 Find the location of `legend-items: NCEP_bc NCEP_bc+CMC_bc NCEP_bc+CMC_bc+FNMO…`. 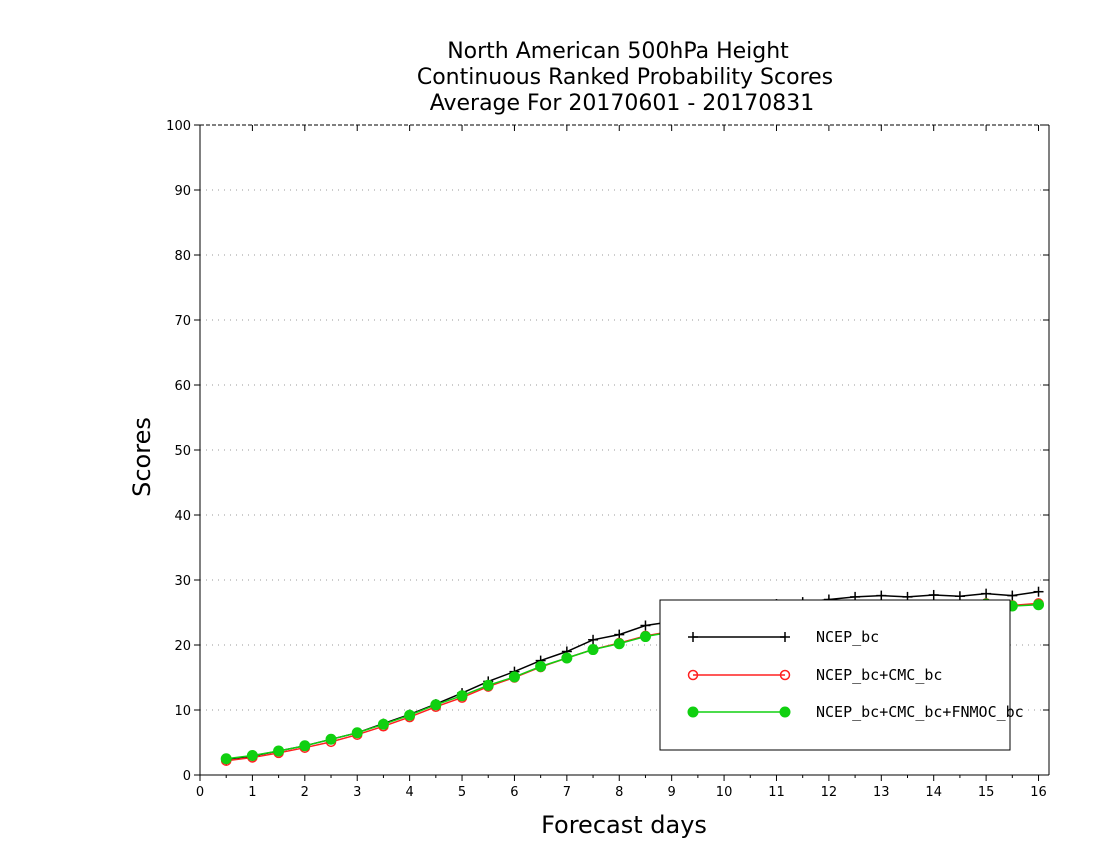

legend-items: NCEP_bc NCEP_bc+CMC_bc NCEP_bc+CMC_bc+FNMO… is located at coordinates (855, 674).